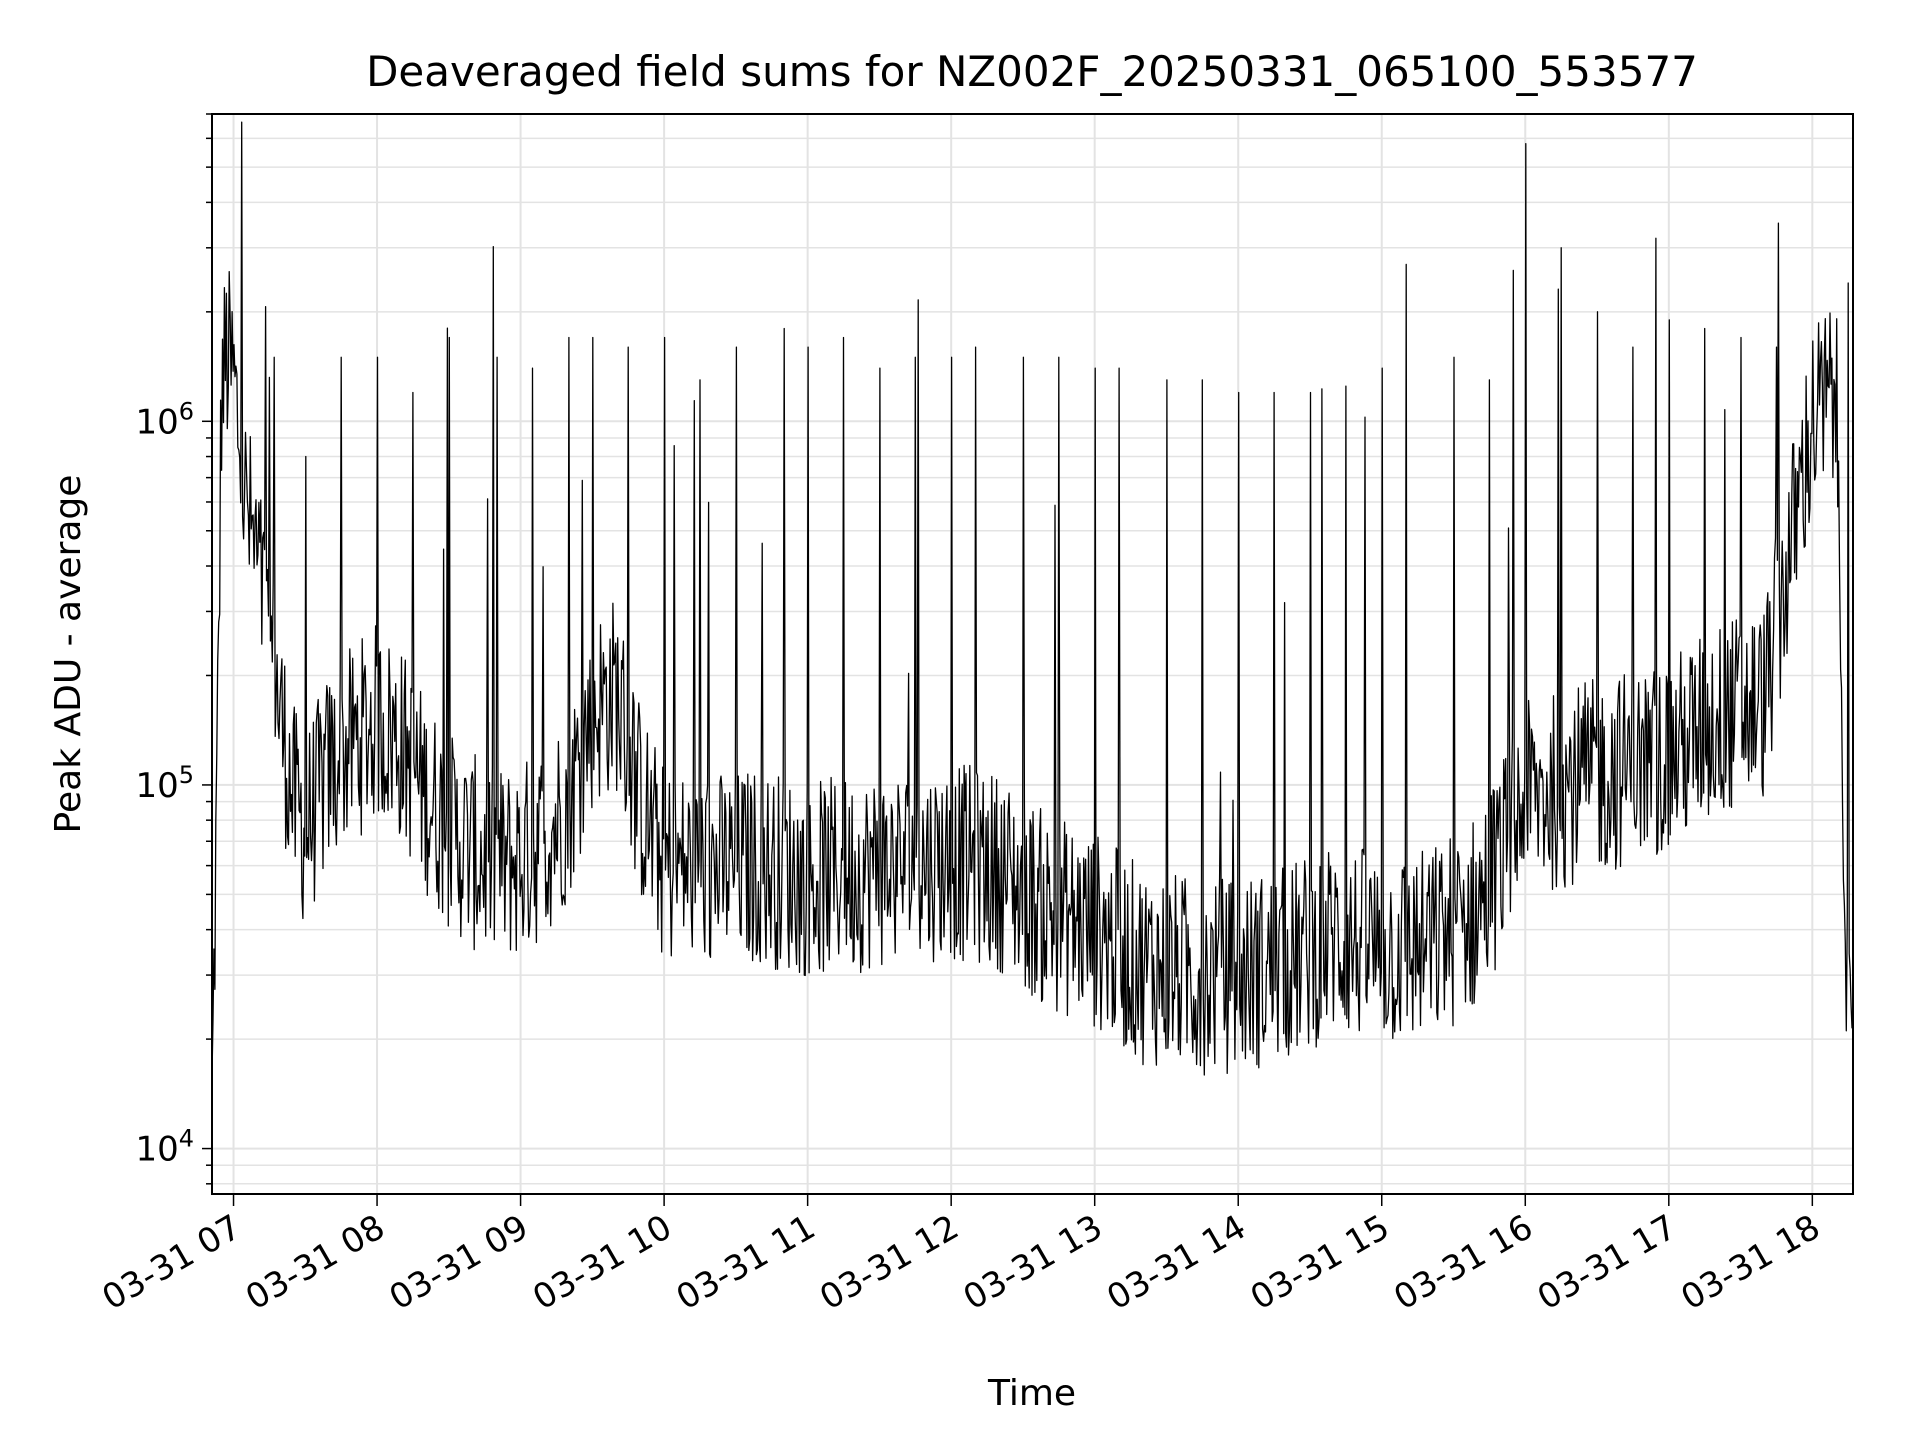 The image size is (1920, 1440). What do you see at coordinates (459, 1262) in the screenshot?
I see `x-tick-label: 03-31 09` at bounding box center [459, 1262].